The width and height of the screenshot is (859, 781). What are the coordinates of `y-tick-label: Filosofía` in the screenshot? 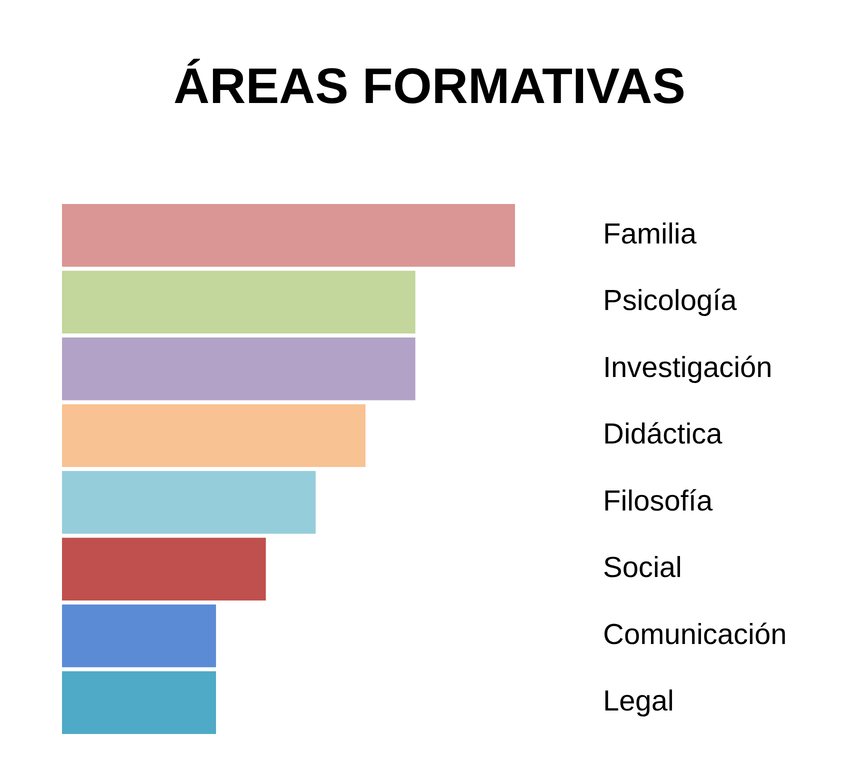 It's located at (658, 501).